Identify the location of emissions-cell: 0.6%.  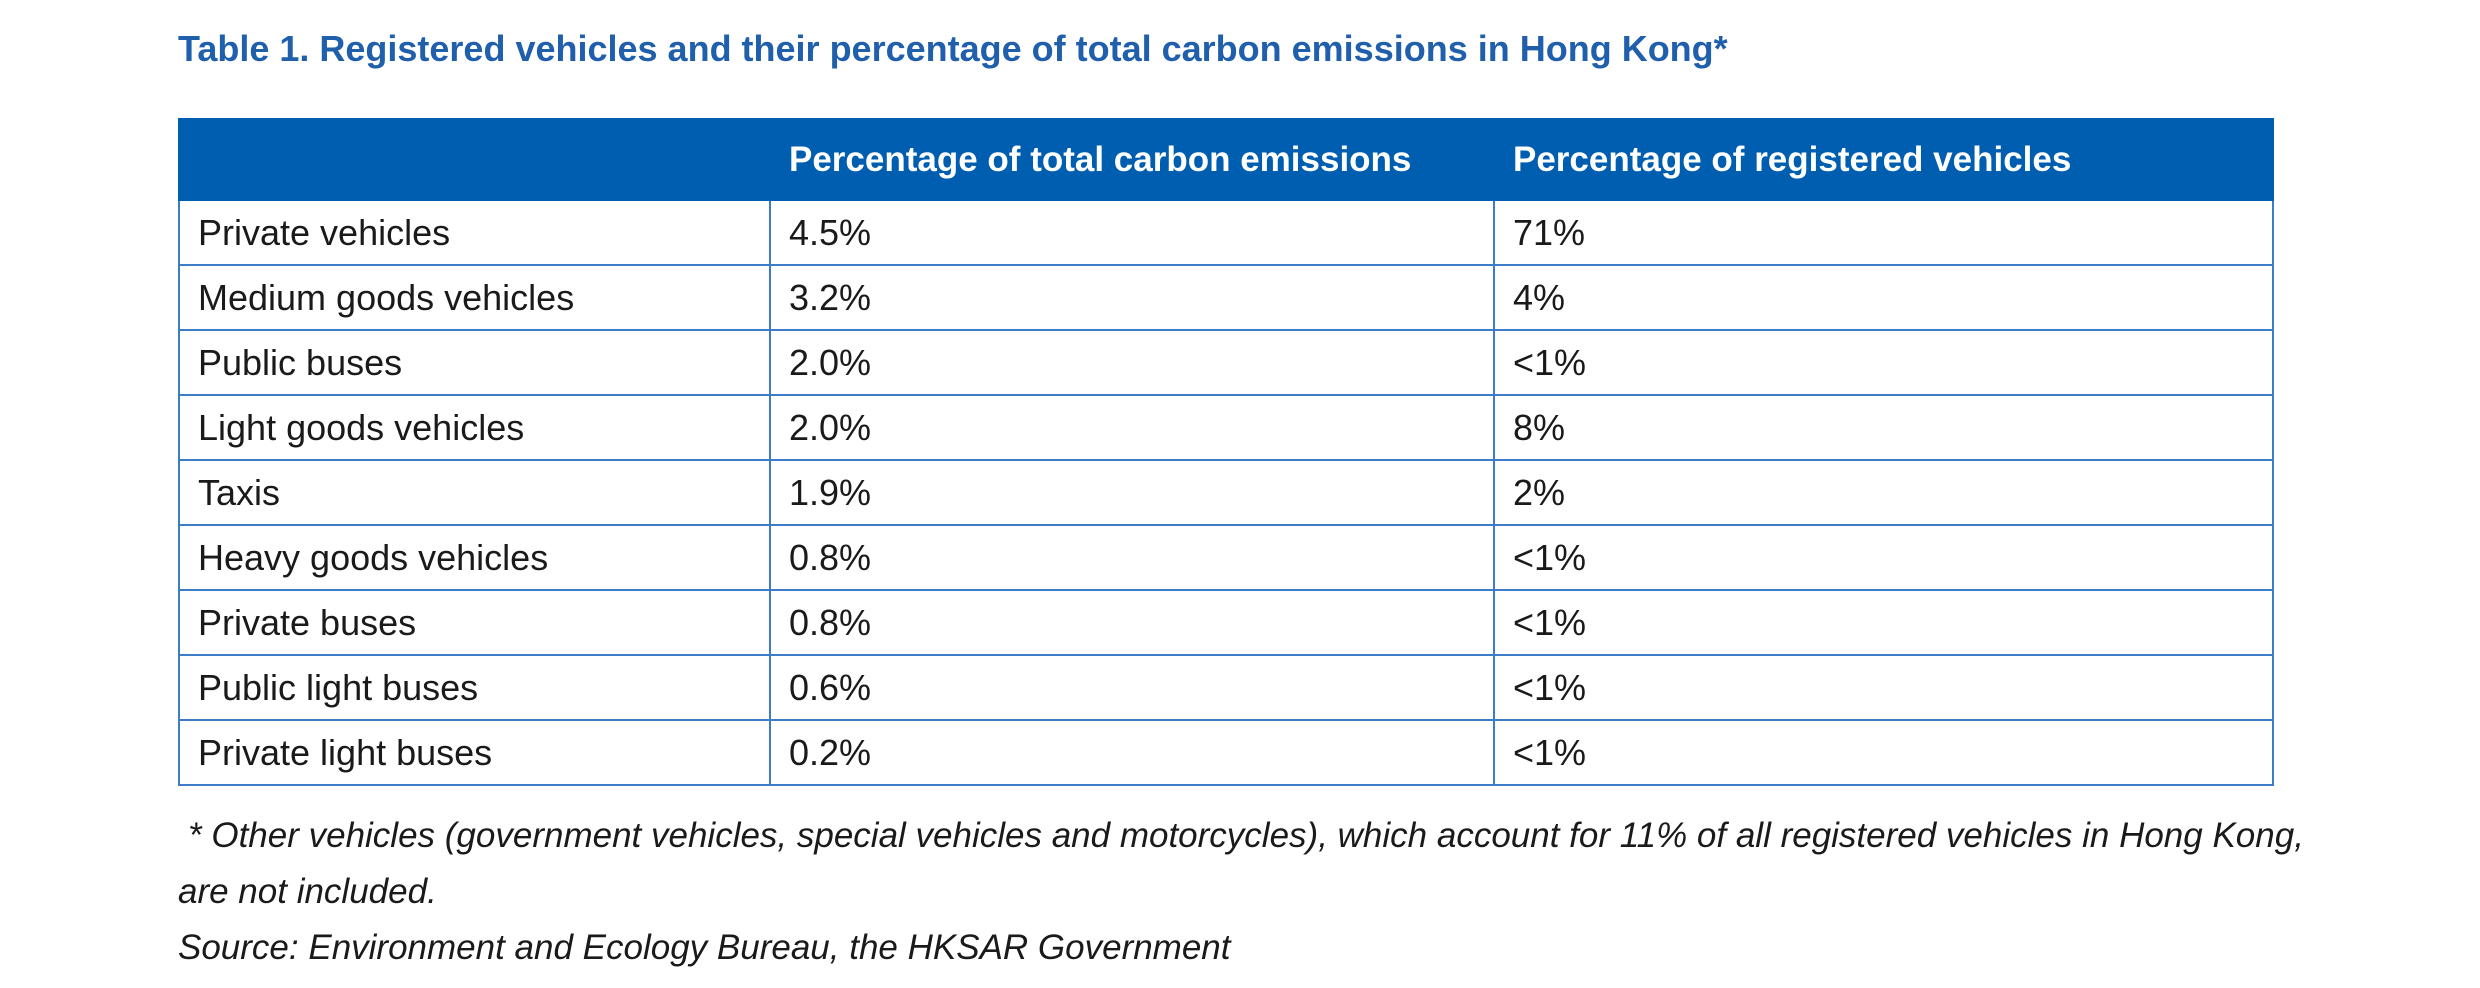
(1132, 687).